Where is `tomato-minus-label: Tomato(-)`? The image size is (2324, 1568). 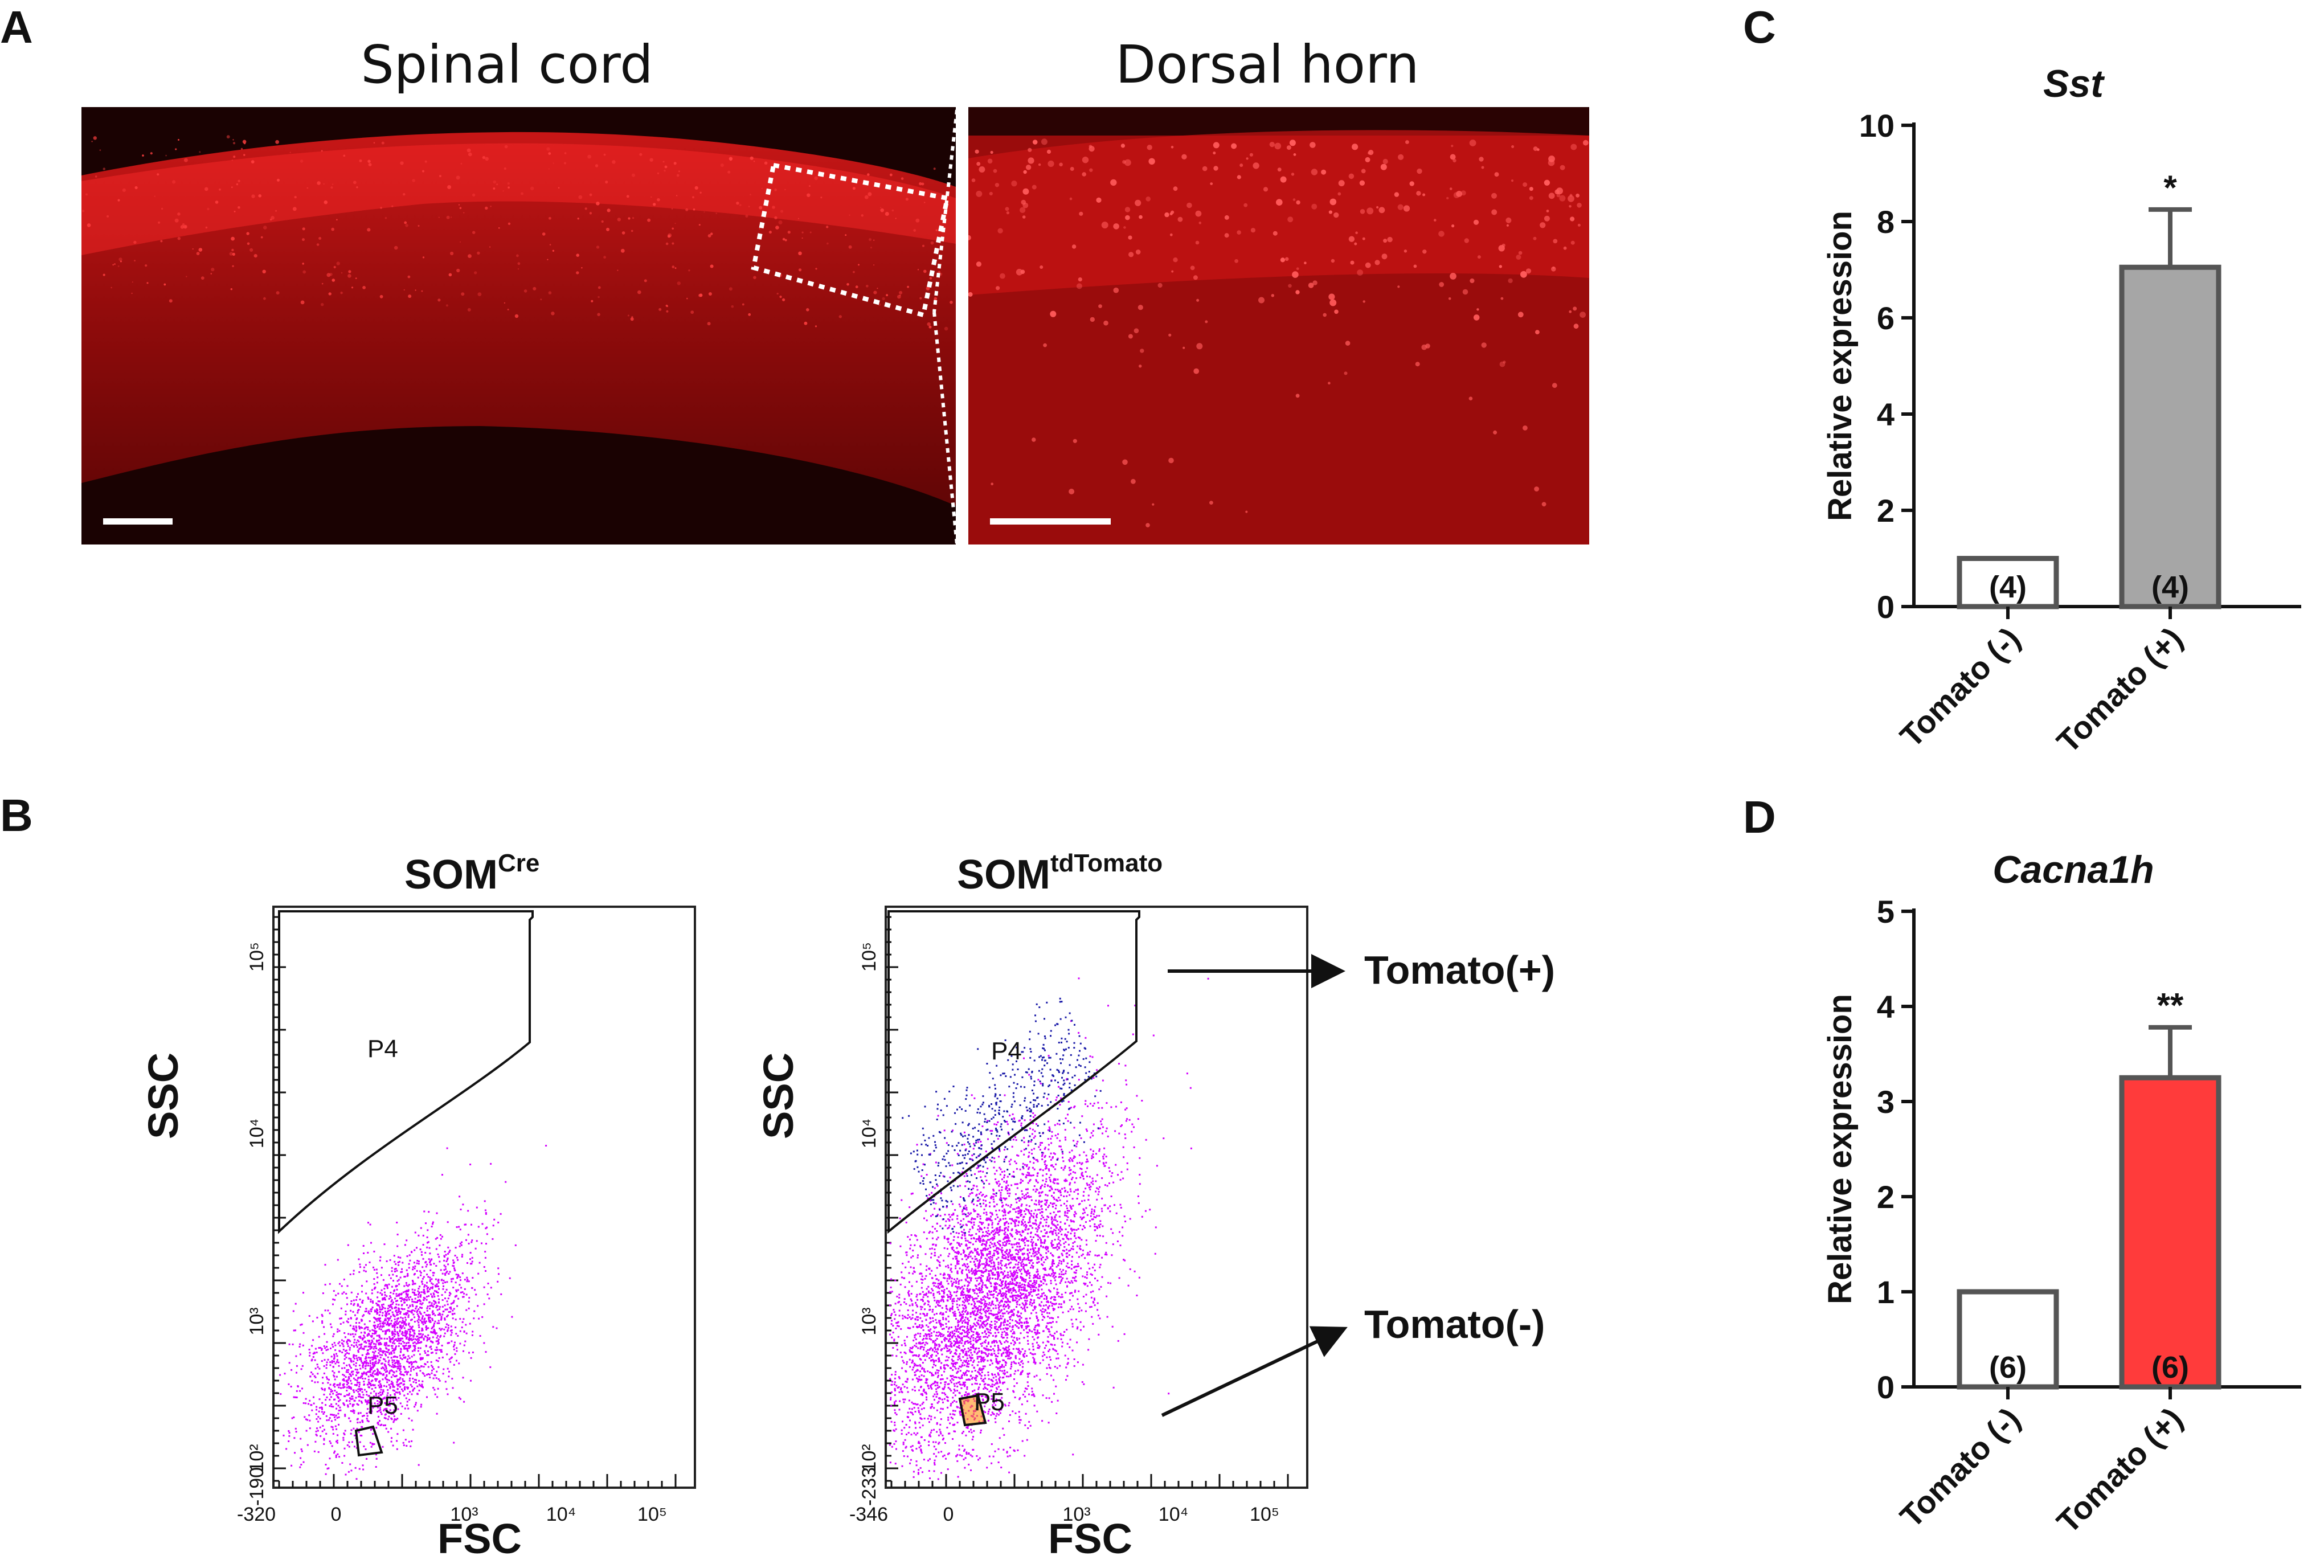
tomato-minus-label: Tomato(-) is located at coordinates (1454, 1324).